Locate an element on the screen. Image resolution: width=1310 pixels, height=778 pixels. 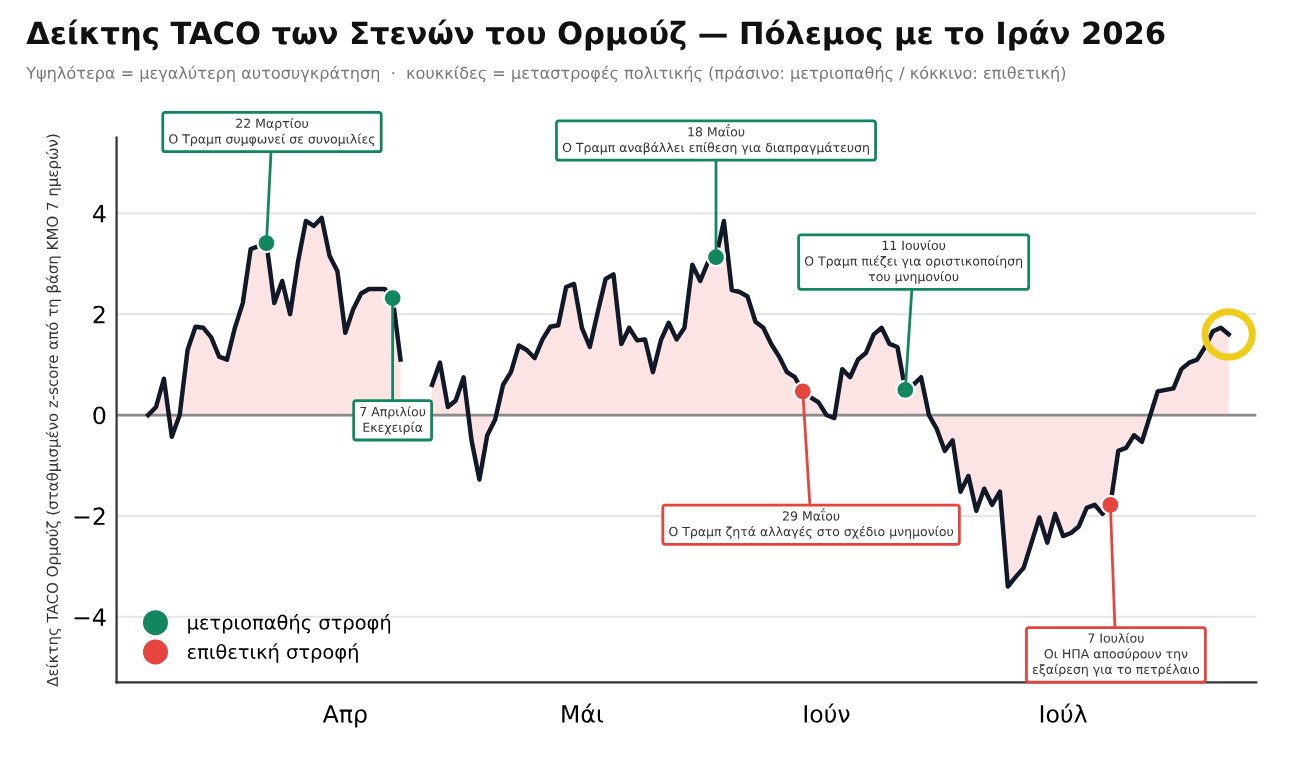
x-tick-label: Απρ is located at coordinates (344, 716).